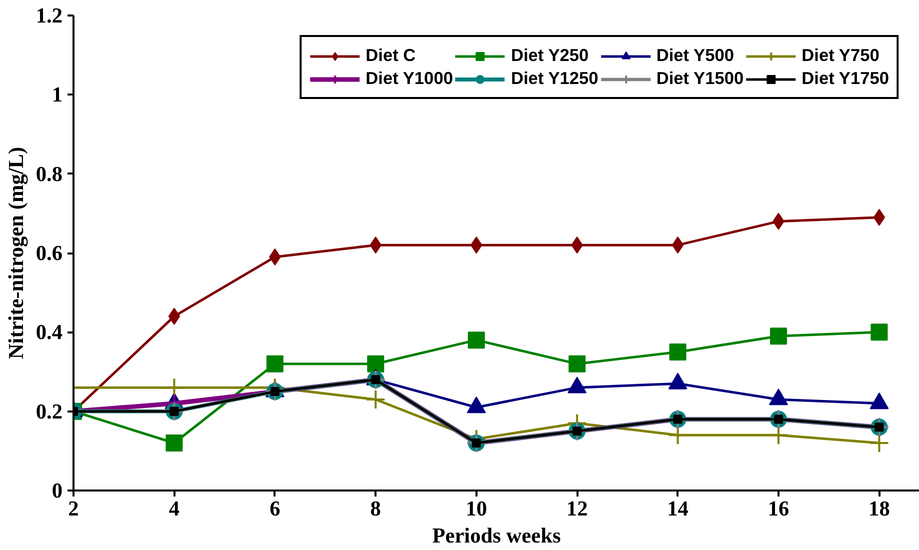 The width and height of the screenshot is (919, 550). What do you see at coordinates (275, 508) in the screenshot?
I see `x-tick-label: 6` at bounding box center [275, 508].